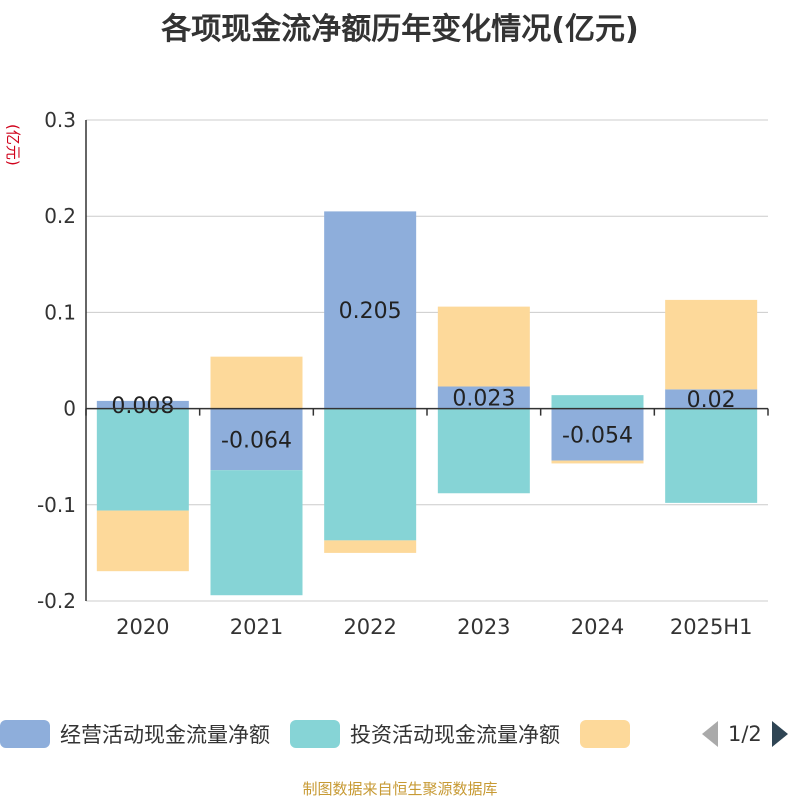  I want to click on next-page-icon, so click(780, 734).